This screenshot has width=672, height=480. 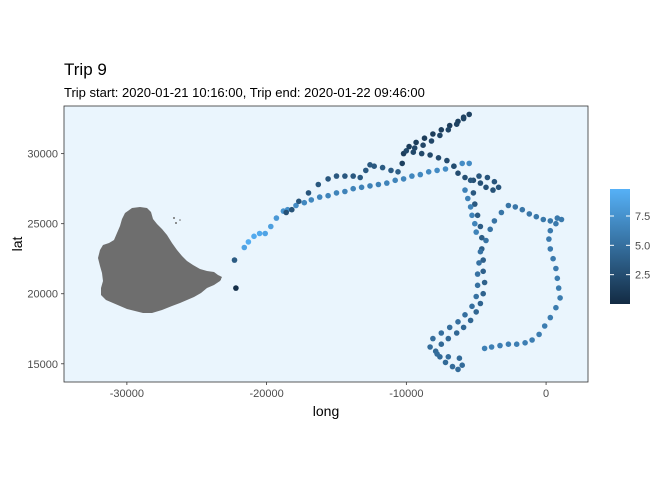 What do you see at coordinates (546, 394) in the screenshot?
I see `x-tick-label: 0` at bounding box center [546, 394].